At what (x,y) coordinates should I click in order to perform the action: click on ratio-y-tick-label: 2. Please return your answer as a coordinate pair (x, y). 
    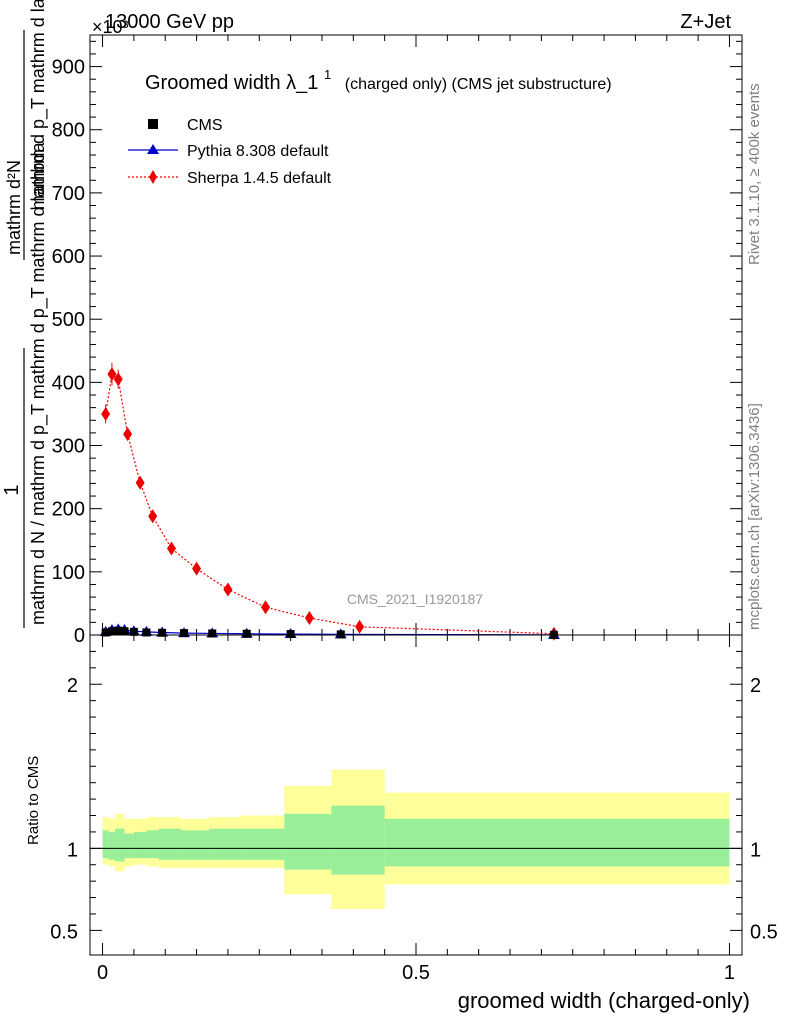
    Looking at the image, I should click on (72, 686).